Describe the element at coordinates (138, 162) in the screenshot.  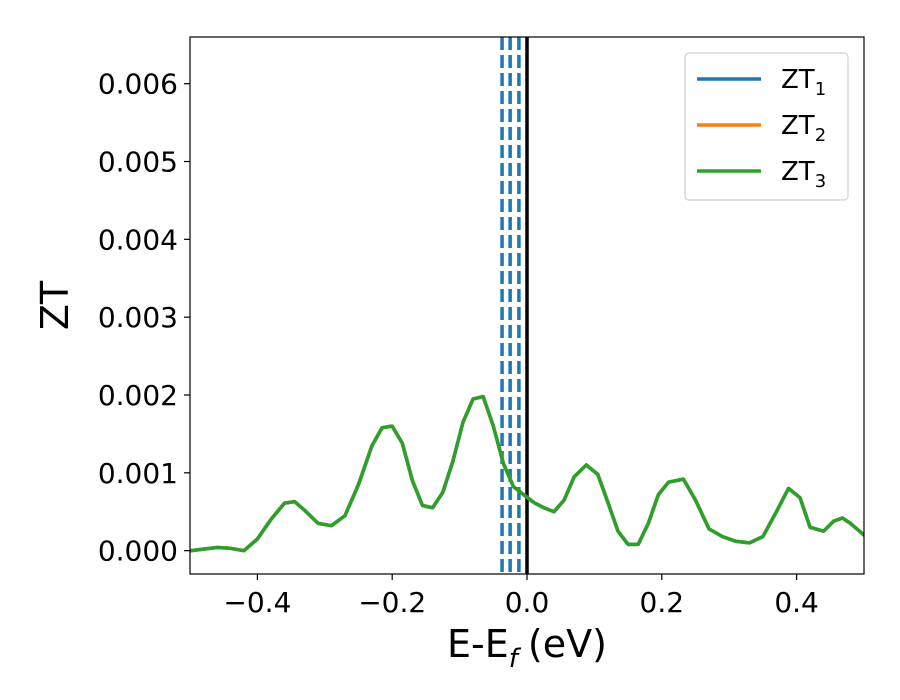
I see `y-tick-label: 0.005` at that location.